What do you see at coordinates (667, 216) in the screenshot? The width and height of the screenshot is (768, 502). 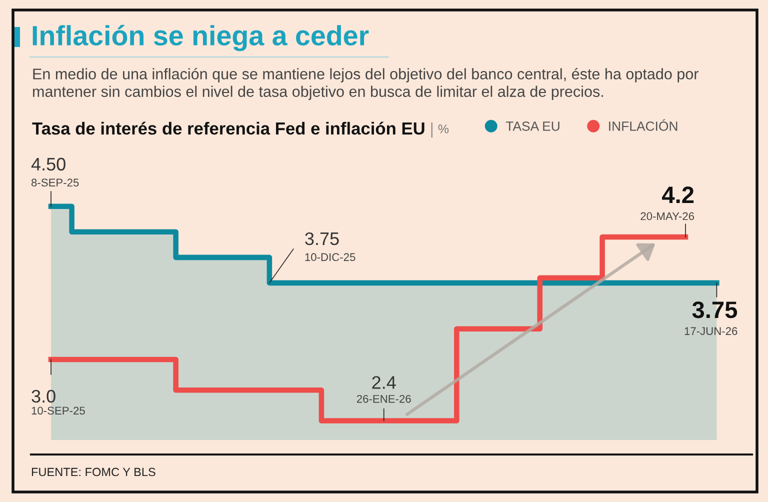 I see `annotation: 20-MAY-26` at bounding box center [667, 216].